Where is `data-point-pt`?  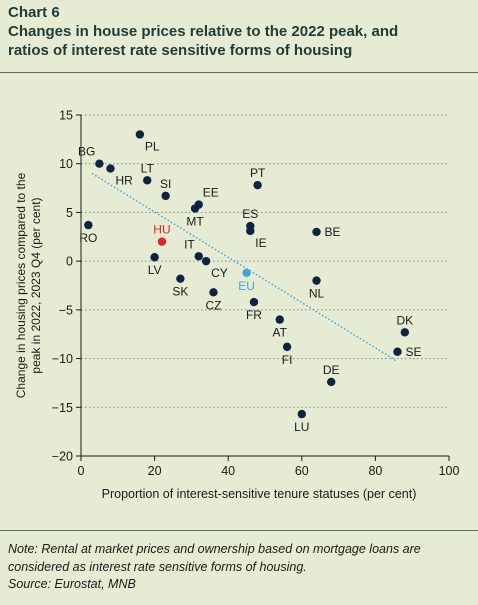 data-point-pt is located at coordinates (257, 185).